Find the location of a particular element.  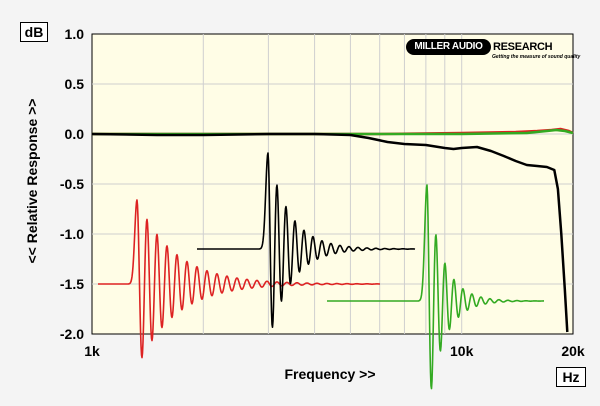

y-unit-label: dB is located at coordinates (34, 32).